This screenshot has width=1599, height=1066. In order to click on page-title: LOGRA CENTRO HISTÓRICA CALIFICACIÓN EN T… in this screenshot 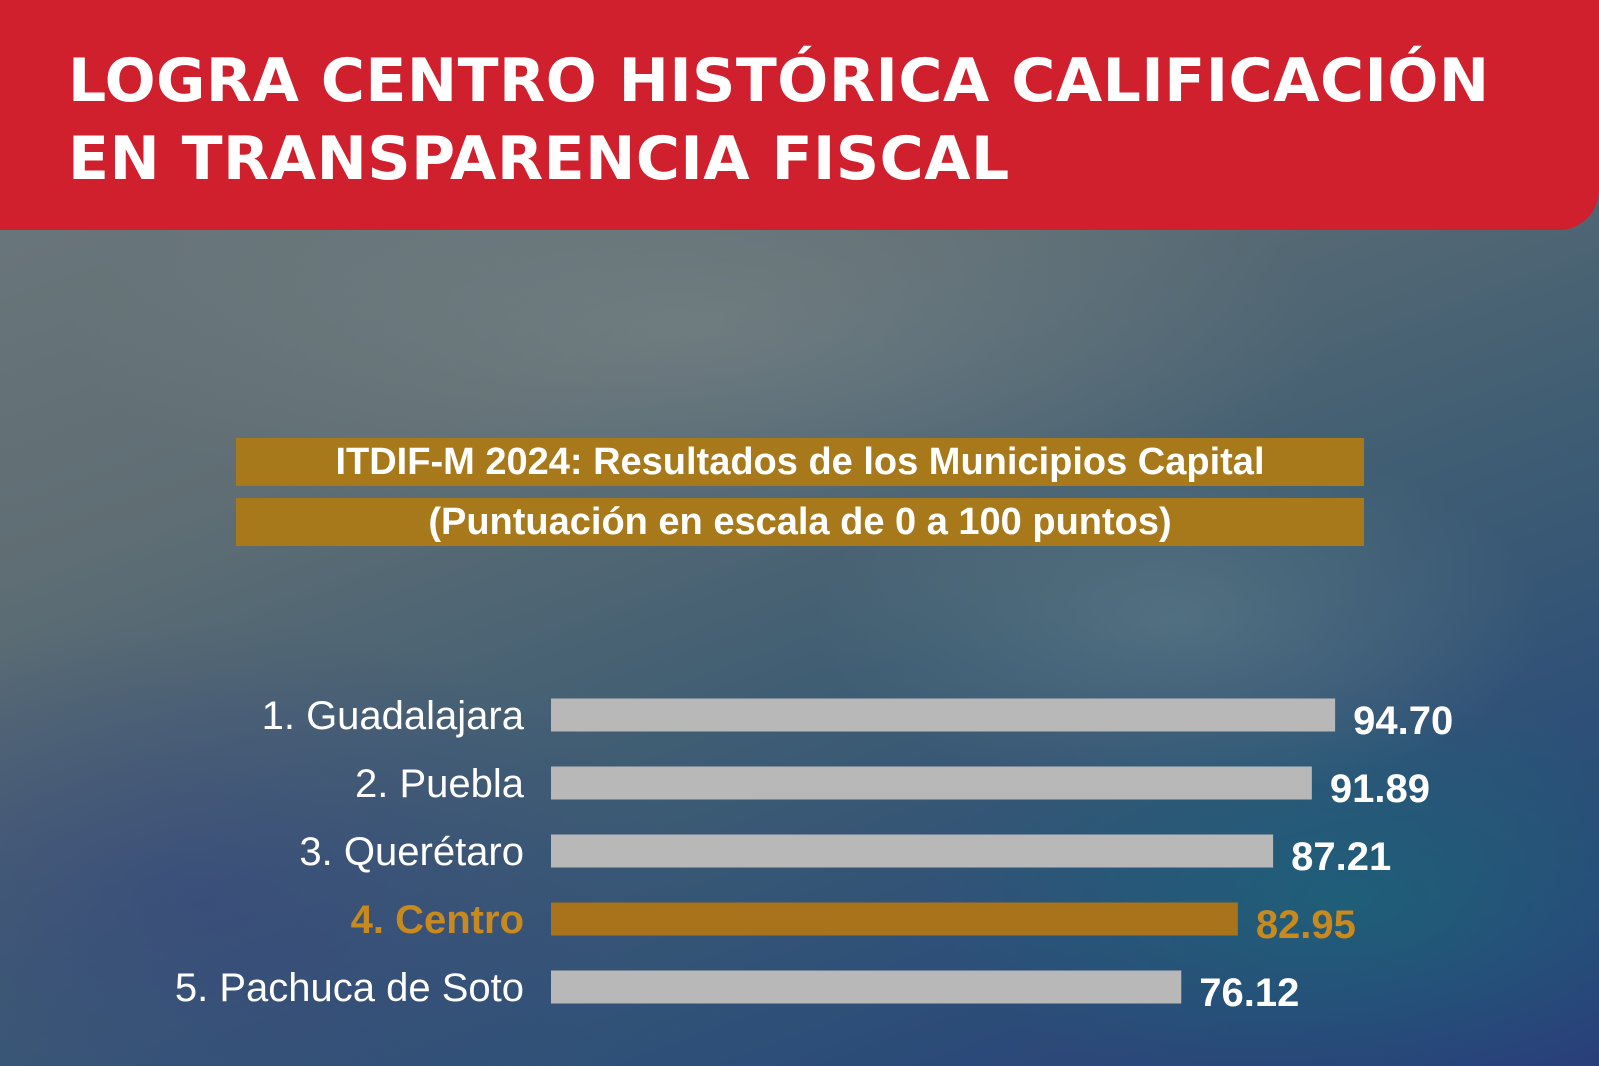, I will do `click(818, 120)`.